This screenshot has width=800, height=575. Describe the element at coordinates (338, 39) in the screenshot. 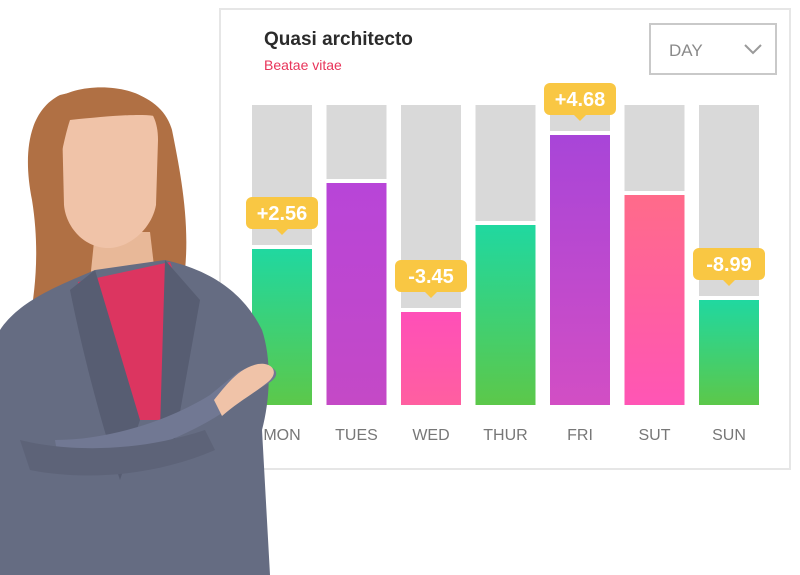

I see `chart-title: Quasi architecto` at that location.